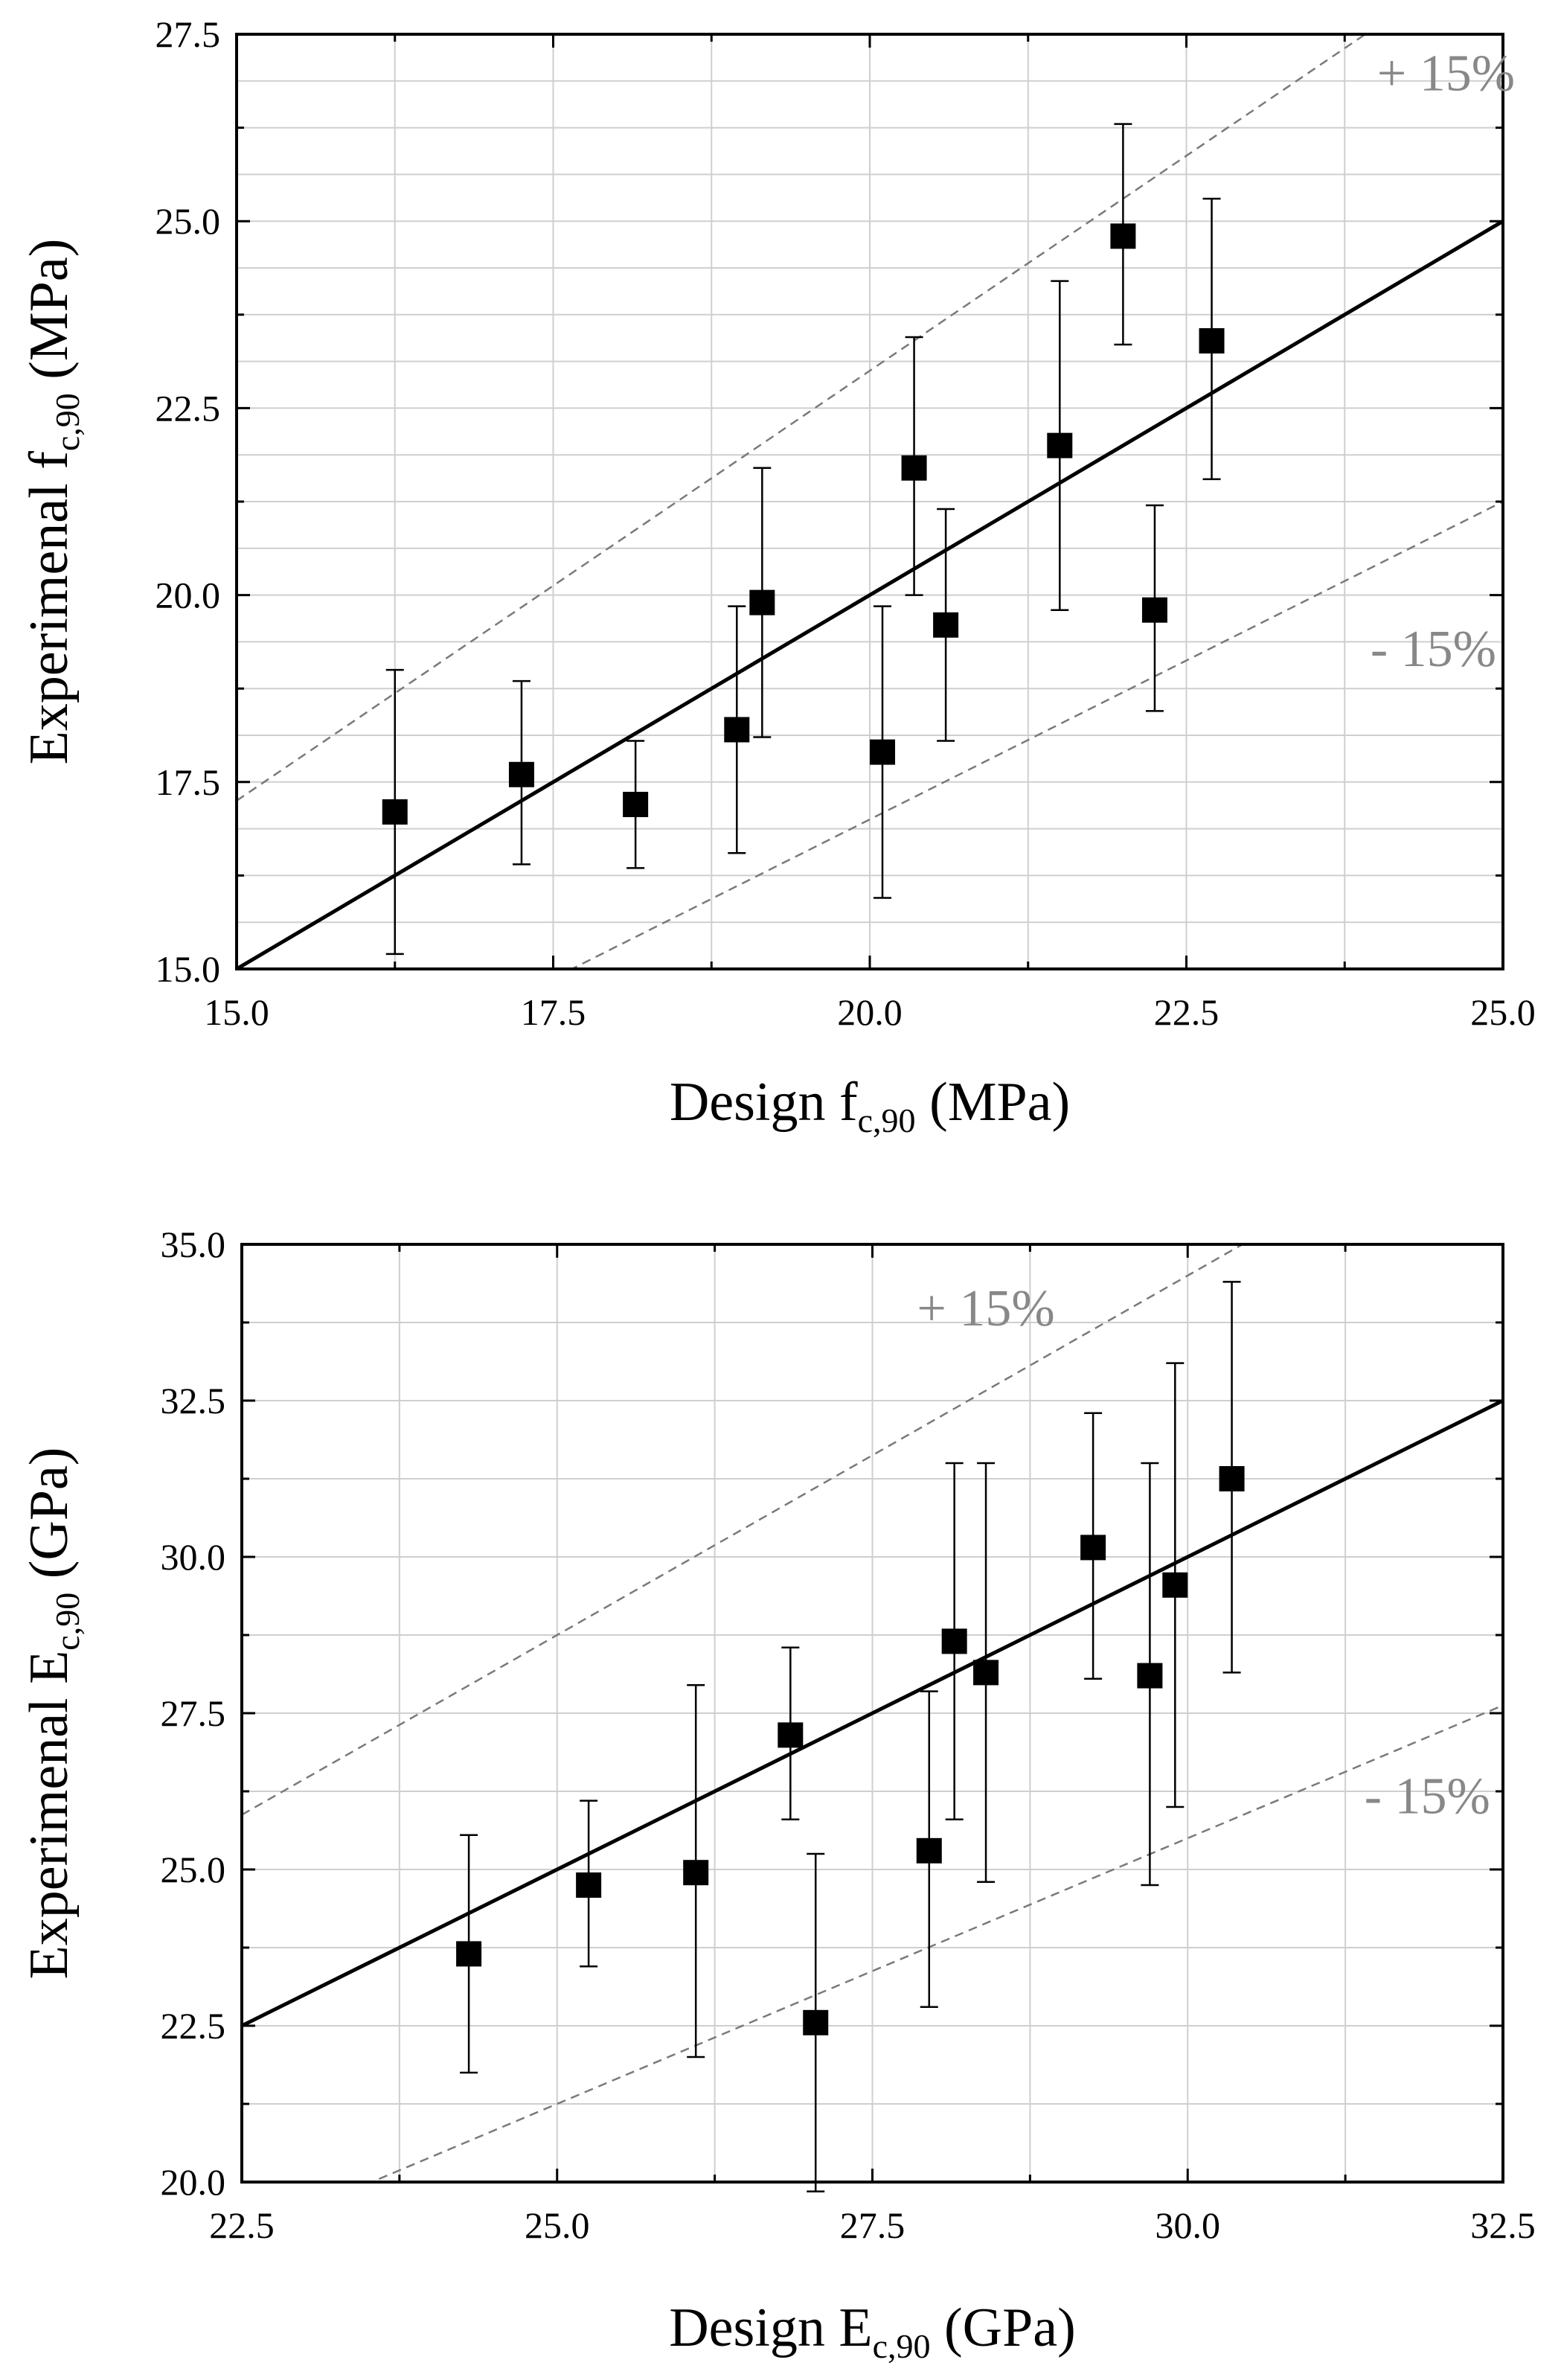 Image resolution: width=1561 pixels, height=2380 pixels. I want to click on x-tick-label: 27.5, so click(872, 2225).